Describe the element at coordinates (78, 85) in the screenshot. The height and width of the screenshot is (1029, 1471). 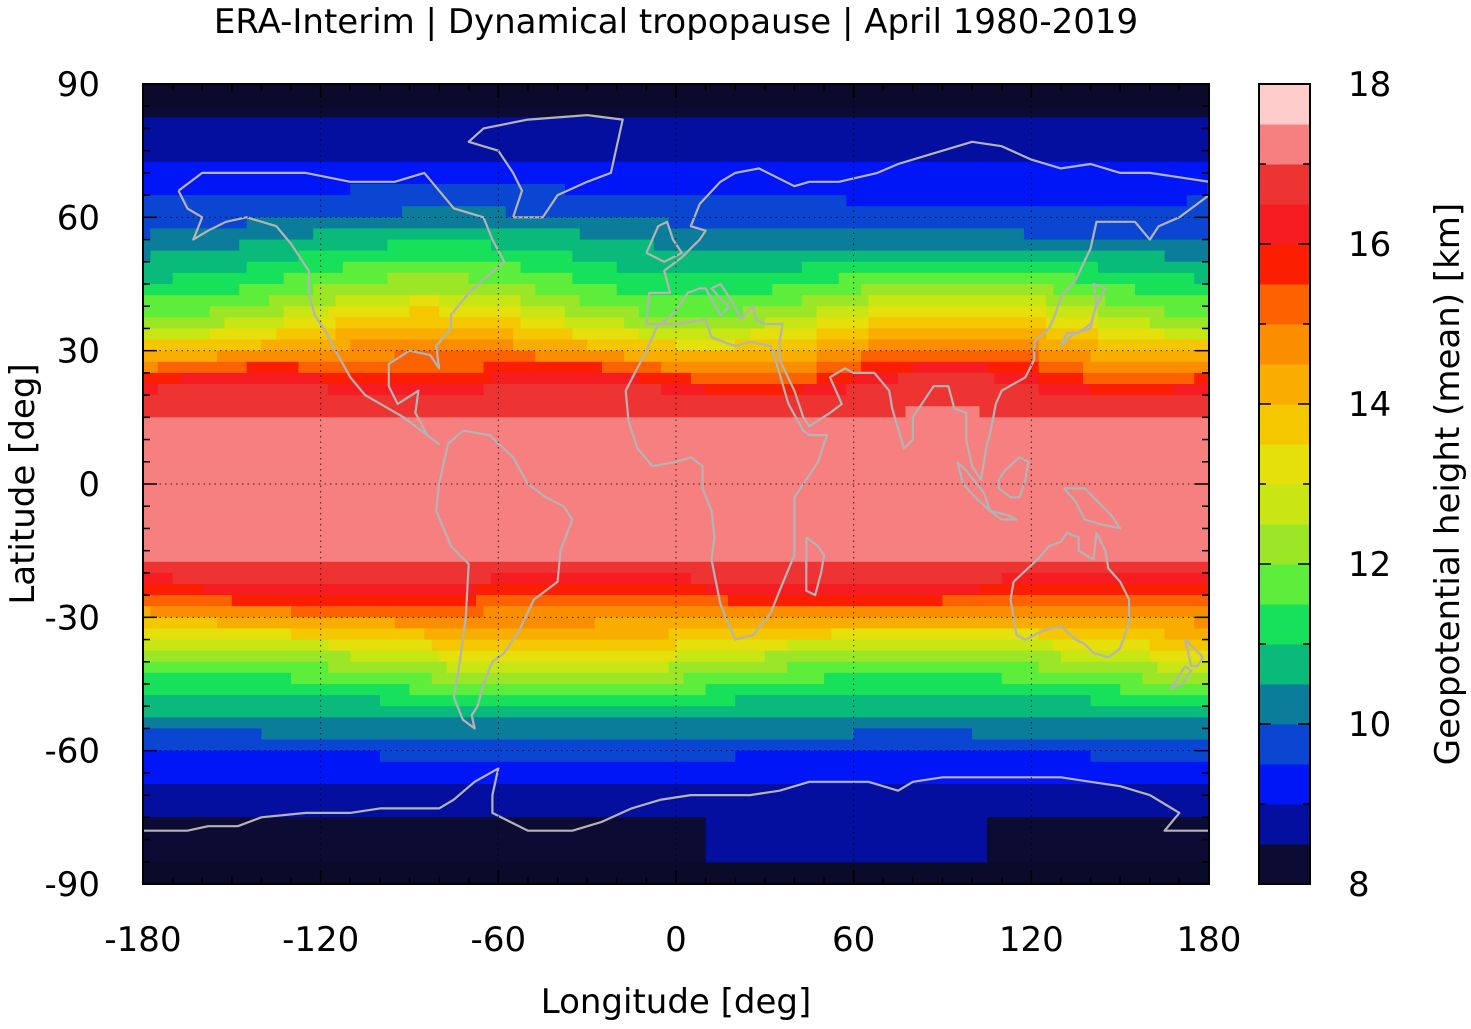
I see `y-tick-label: 90` at that location.